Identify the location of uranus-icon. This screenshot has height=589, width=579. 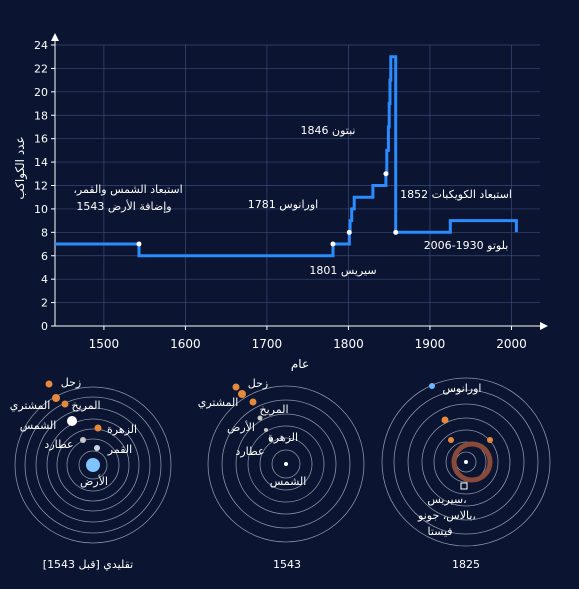
(432, 386).